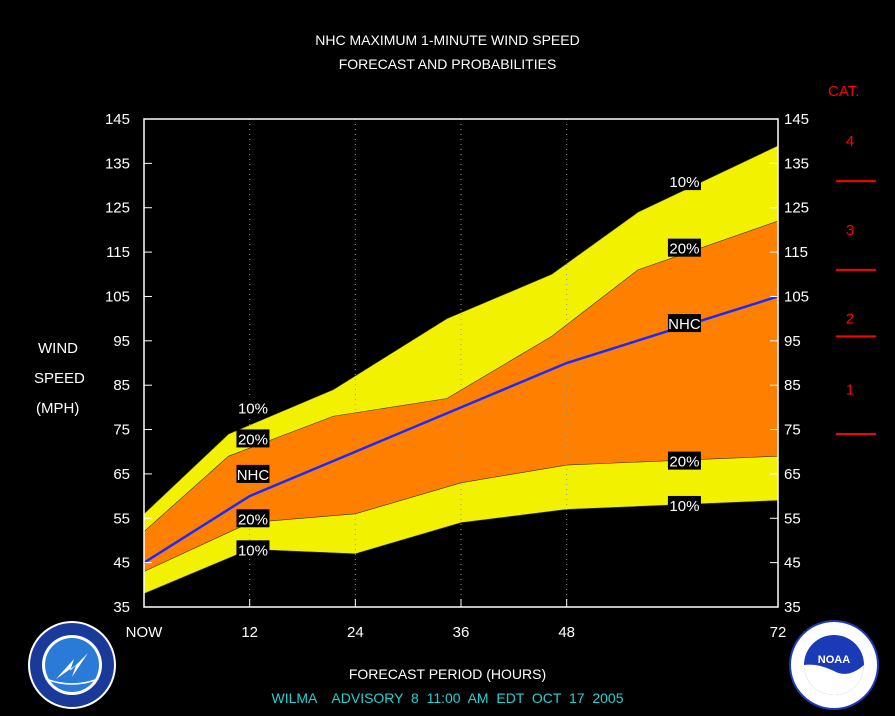 The width and height of the screenshot is (895, 716). Describe the element at coordinates (121, 474) in the screenshot. I see `y-tick-label-left-65: 65` at that location.